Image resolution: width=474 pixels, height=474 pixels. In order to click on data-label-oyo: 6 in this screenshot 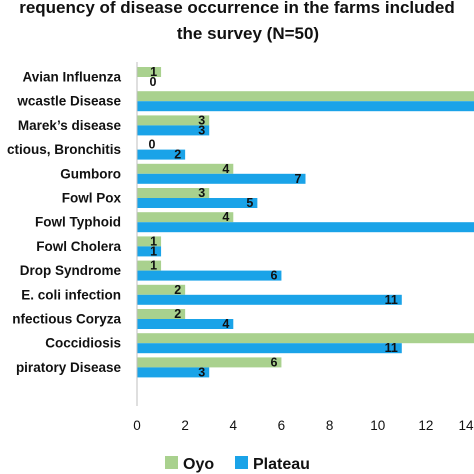, I will do `click(273, 362)`.